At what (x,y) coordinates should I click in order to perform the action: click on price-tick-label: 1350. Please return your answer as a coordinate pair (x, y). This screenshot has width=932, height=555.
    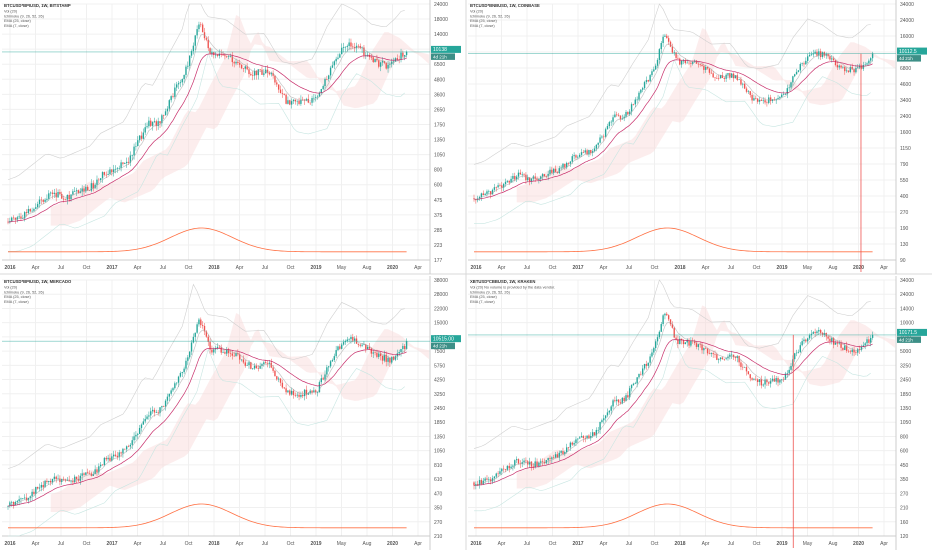
    Looking at the image, I should click on (439, 141).